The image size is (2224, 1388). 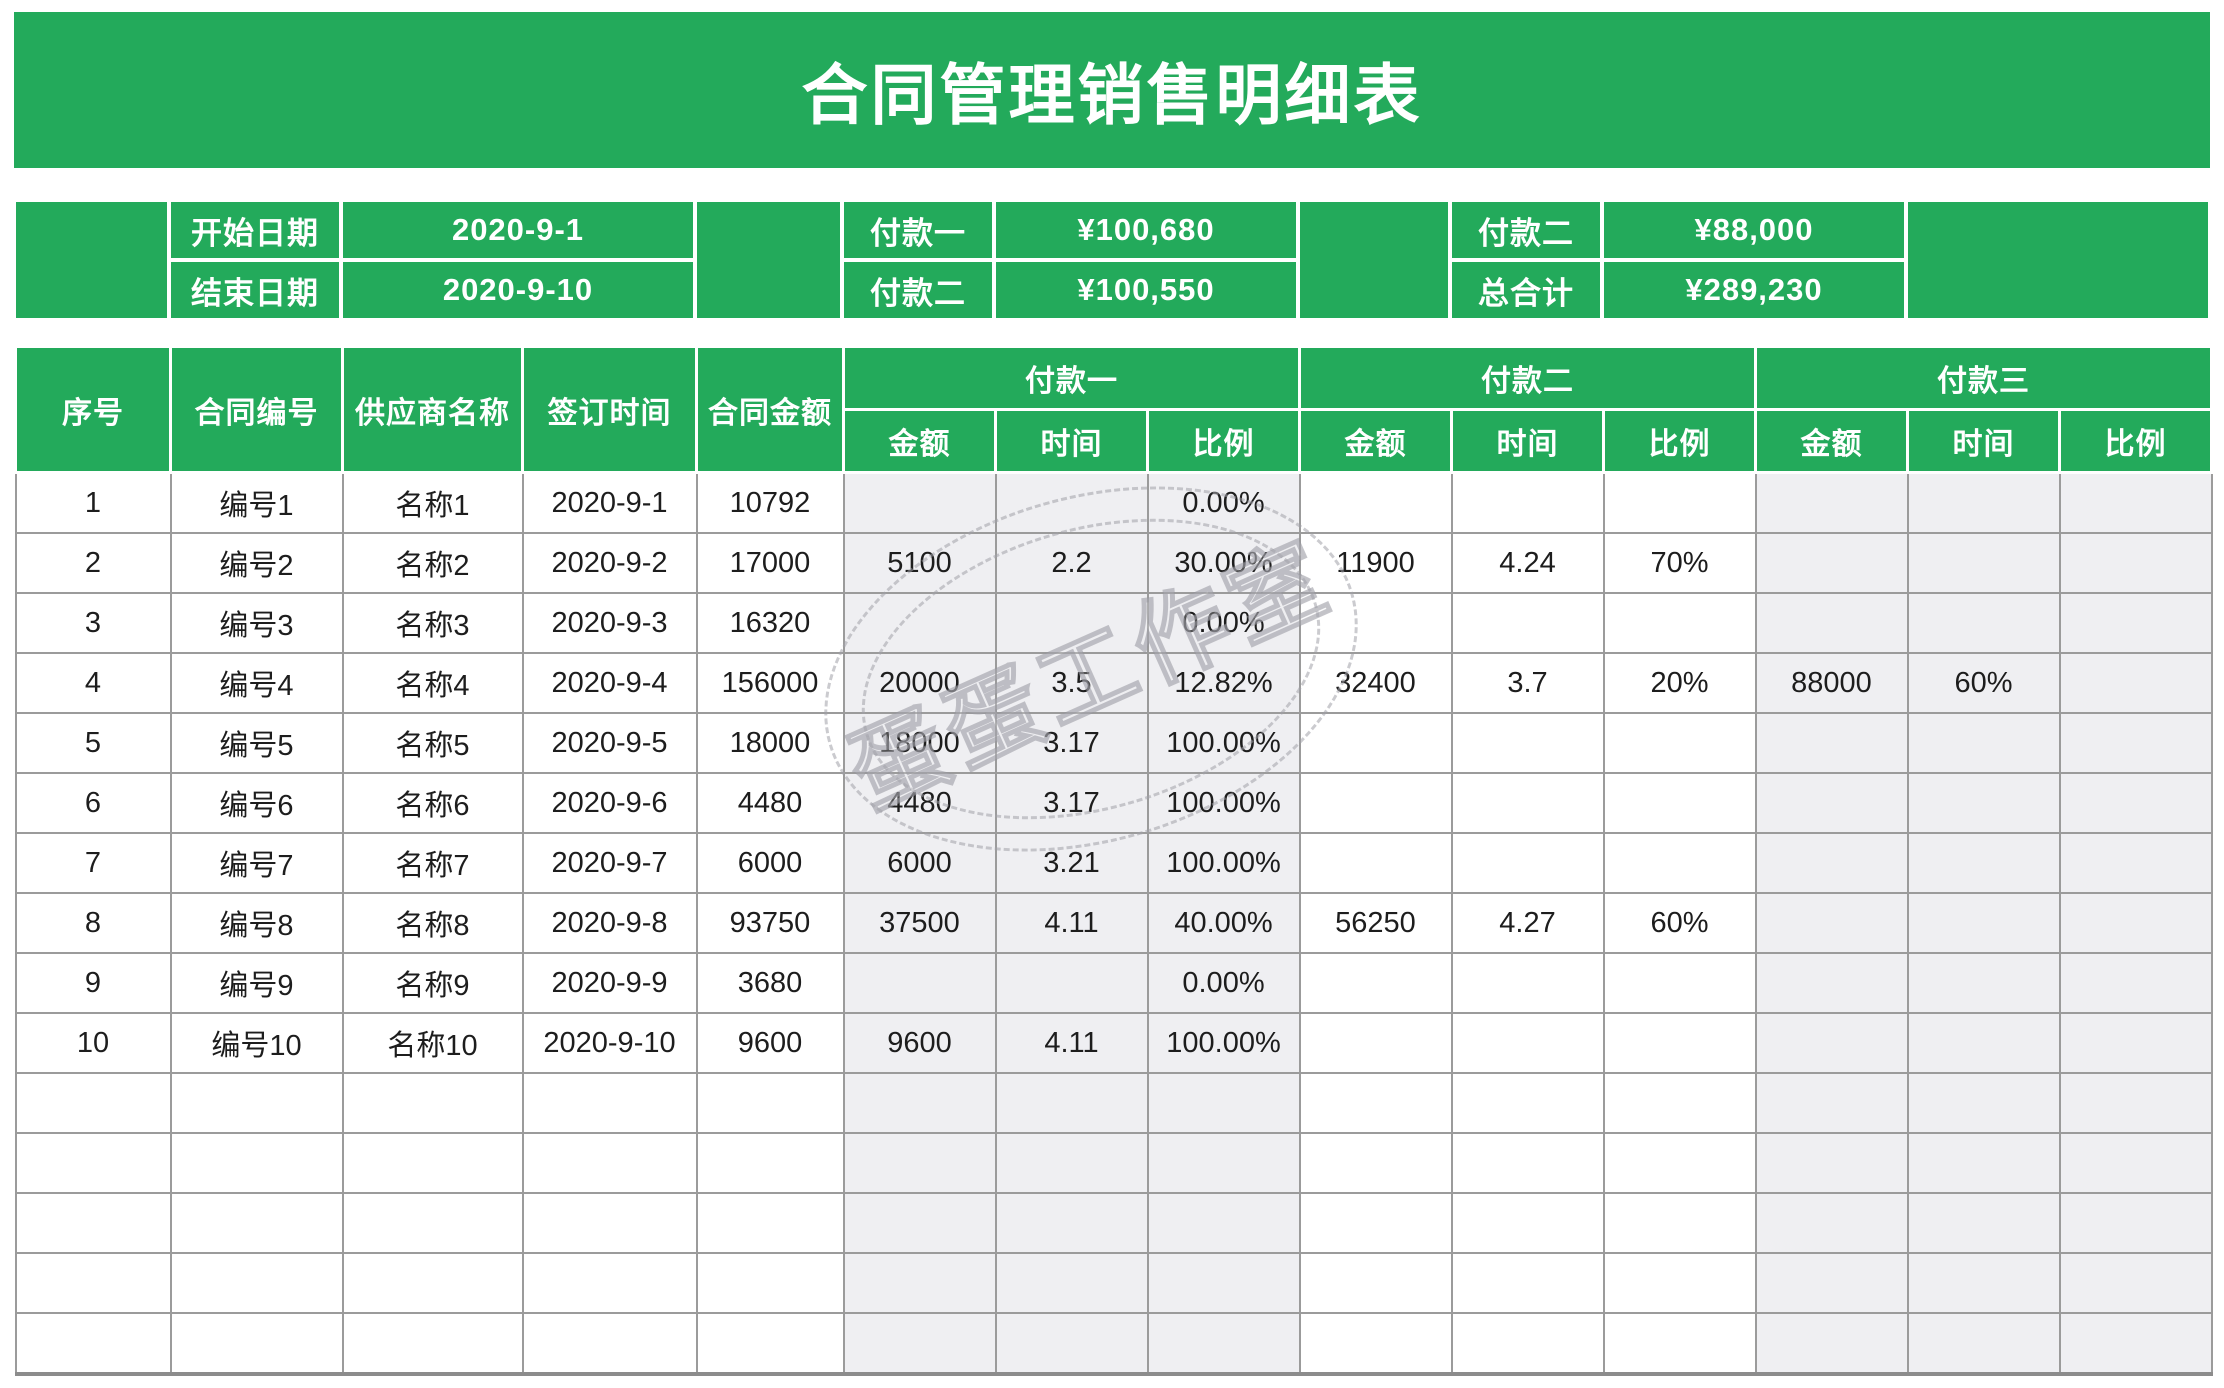 I want to click on cell-date: 2020-9-5, so click(x=609, y=743).